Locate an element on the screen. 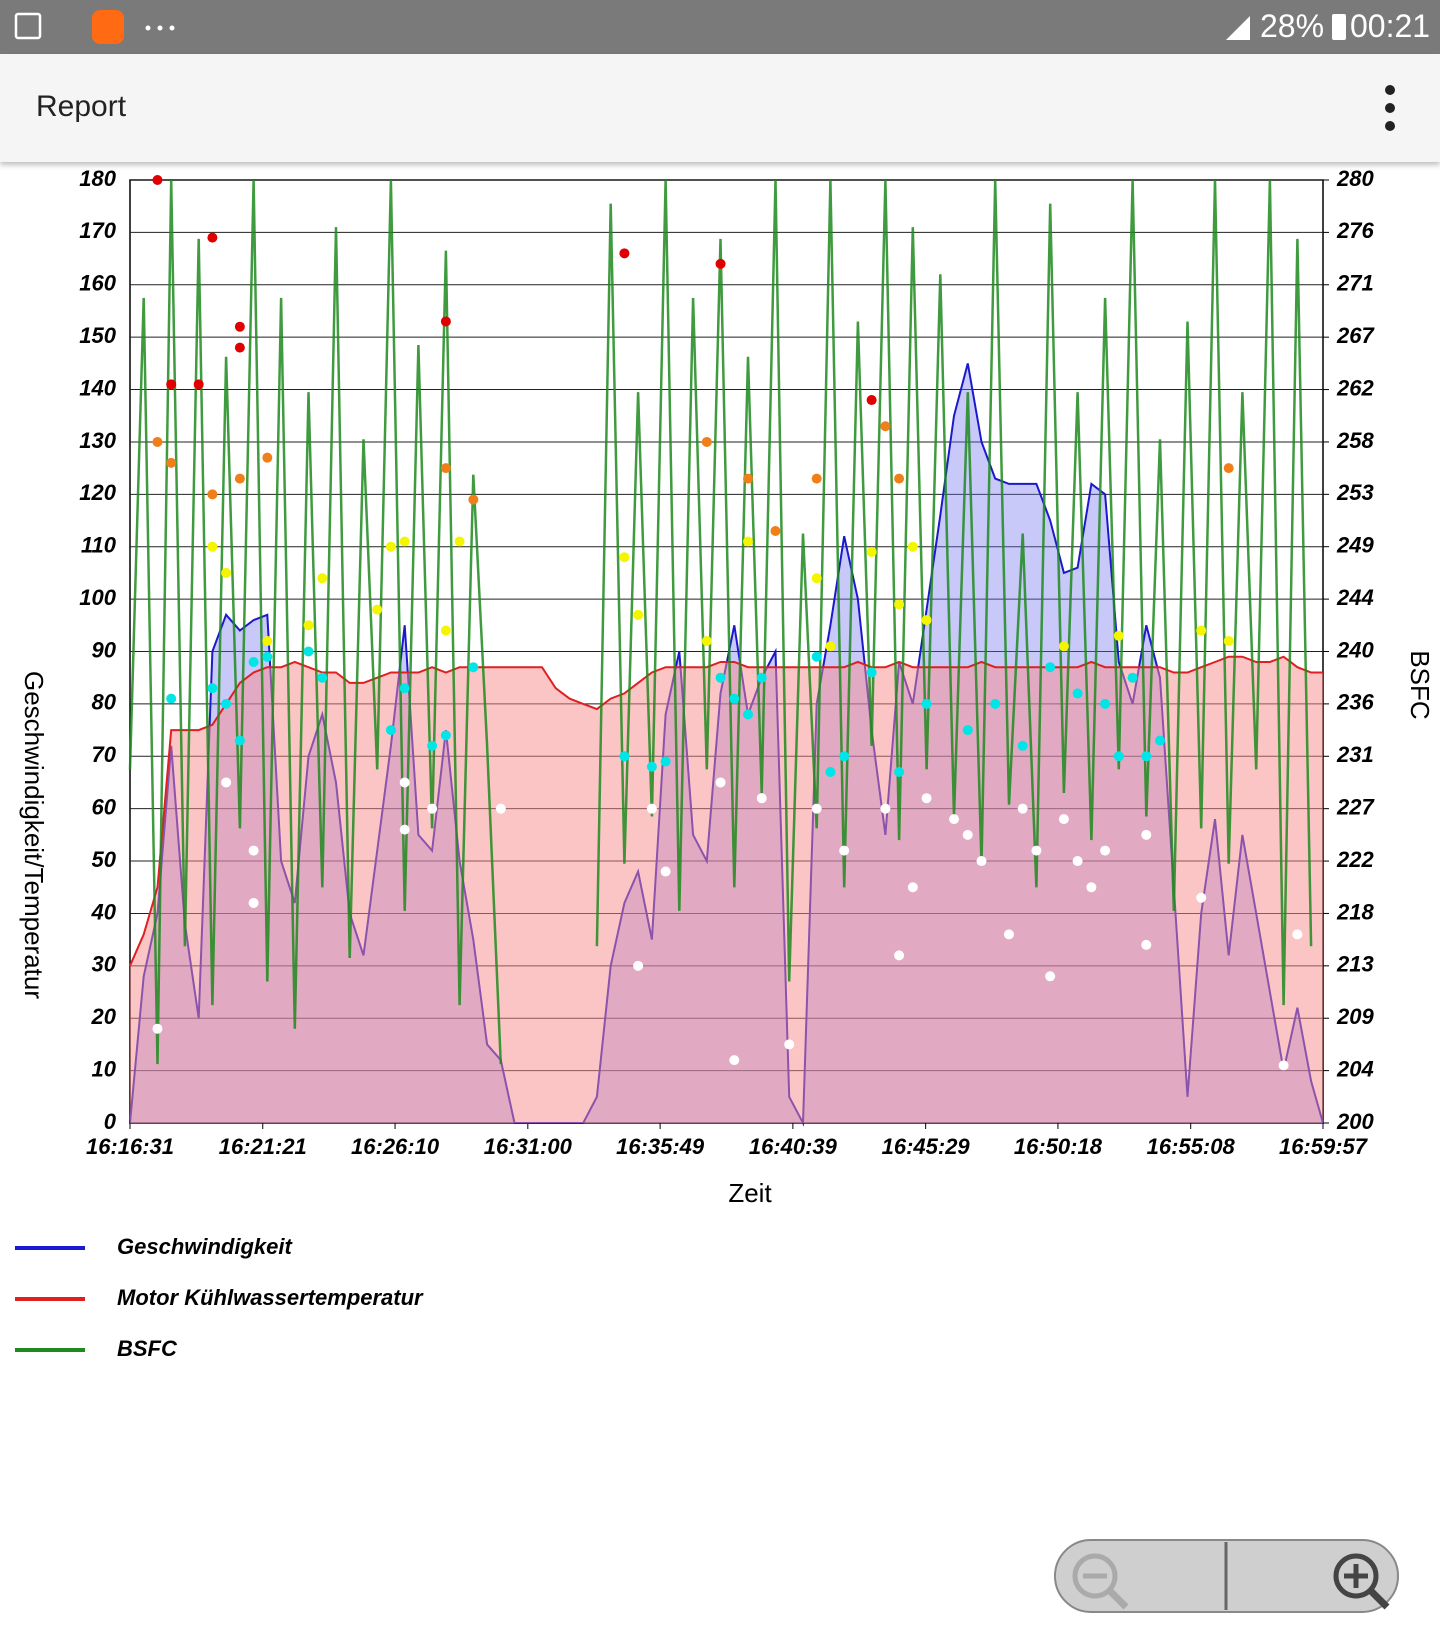 This screenshot has width=1440, height=1636. y-tick-label: 140 is located at coordinates (97, 387).